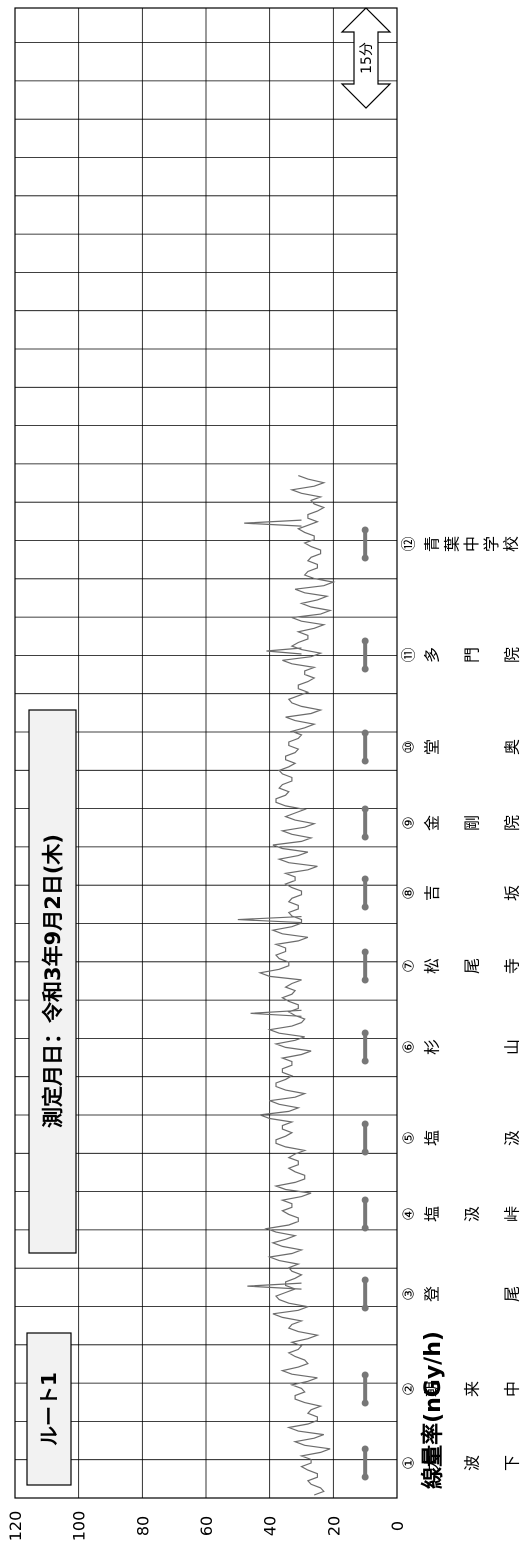 This screenshot has width=522, height=1544. What do you see at coordinates (433, 1410) in the screenshot?
I see `y-axis-label: 線量率(nGy/h)` at bounding box center [433, 1410].